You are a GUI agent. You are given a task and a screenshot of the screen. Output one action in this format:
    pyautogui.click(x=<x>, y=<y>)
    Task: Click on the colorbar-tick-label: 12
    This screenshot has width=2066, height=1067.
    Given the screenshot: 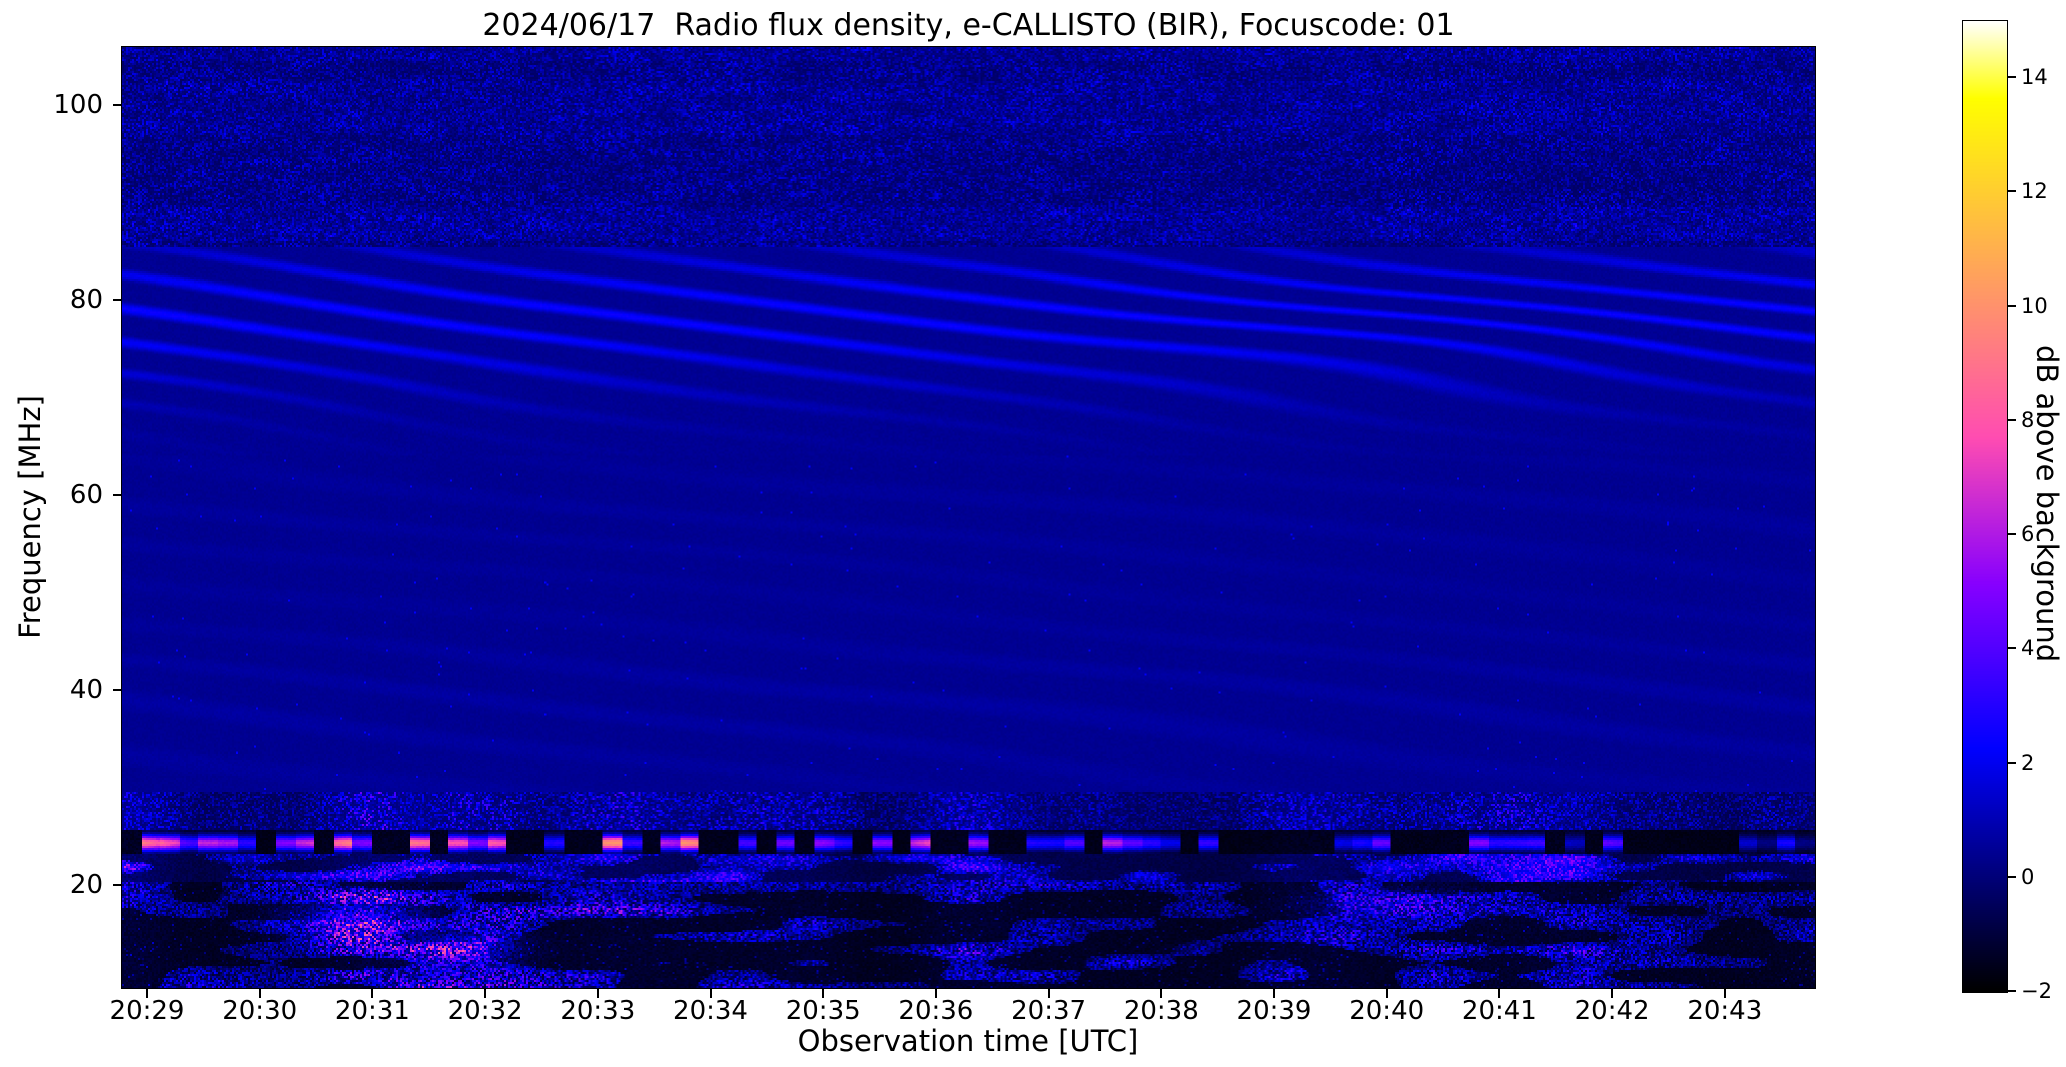 What is the action you would take?
    pyautogui.click(x=2034, y=191)
    